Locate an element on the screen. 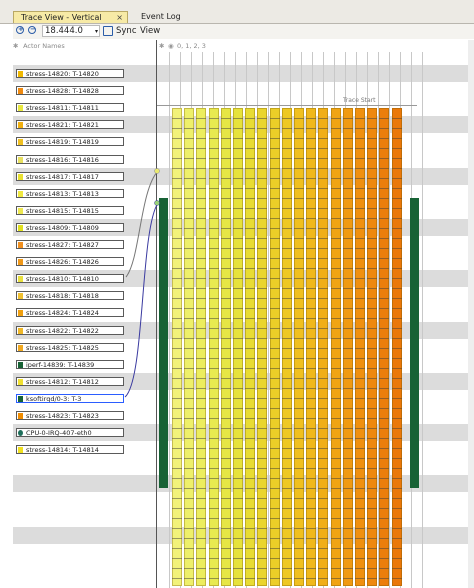  tab-trace-view-vertical: Trace View - Vertical × is located at coordinates (70, 17).